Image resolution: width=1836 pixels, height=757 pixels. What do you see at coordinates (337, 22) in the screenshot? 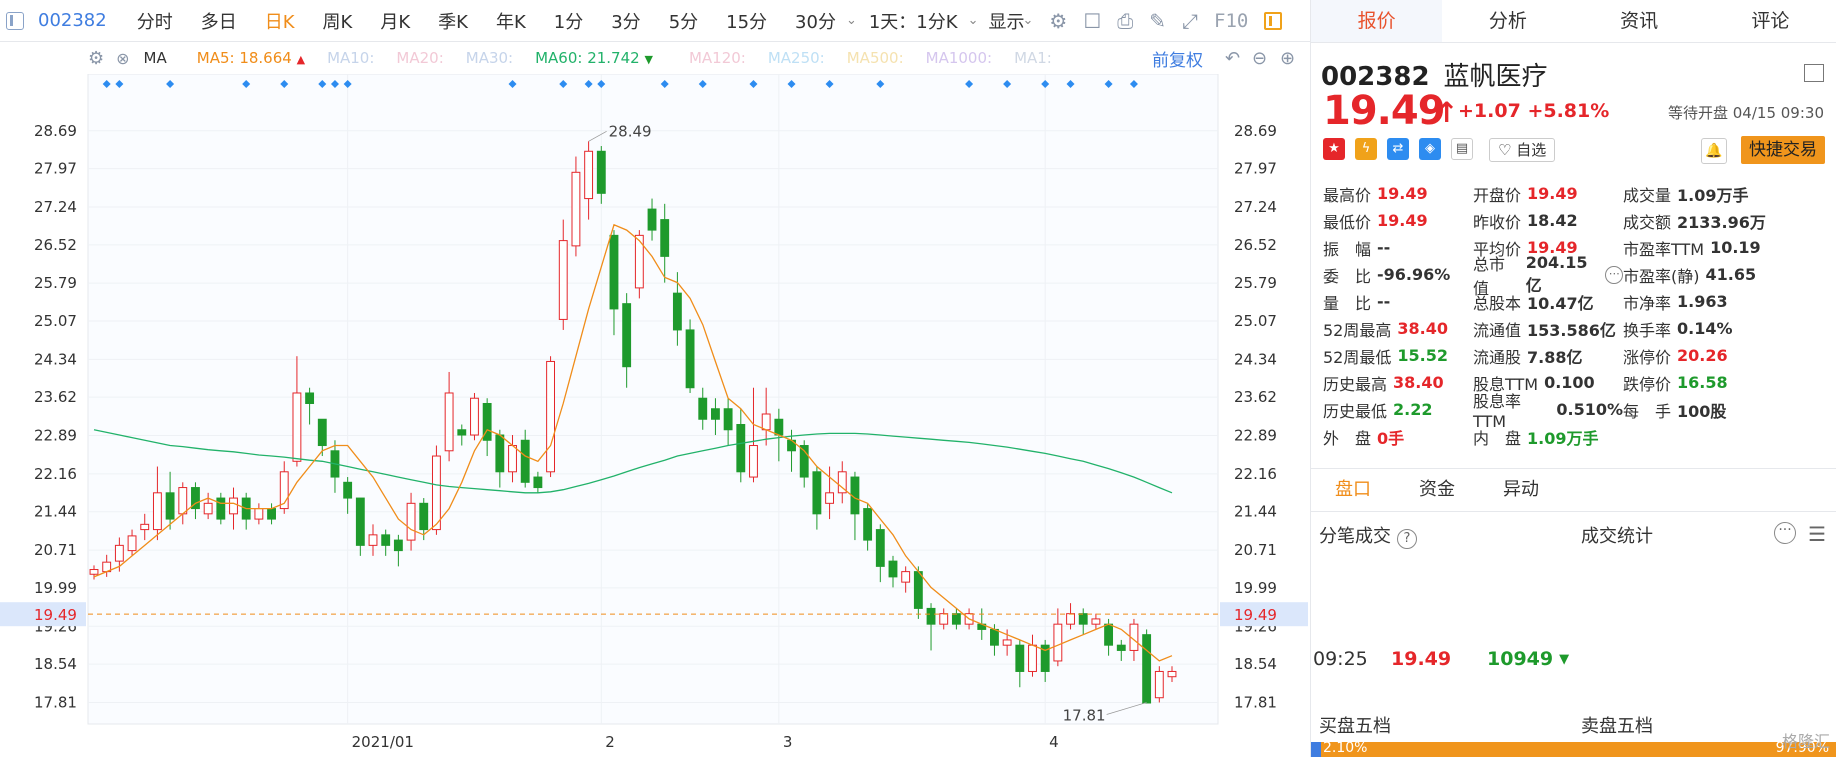
I see `tab-zhouk: 周K` at bounding box center [337, 22].